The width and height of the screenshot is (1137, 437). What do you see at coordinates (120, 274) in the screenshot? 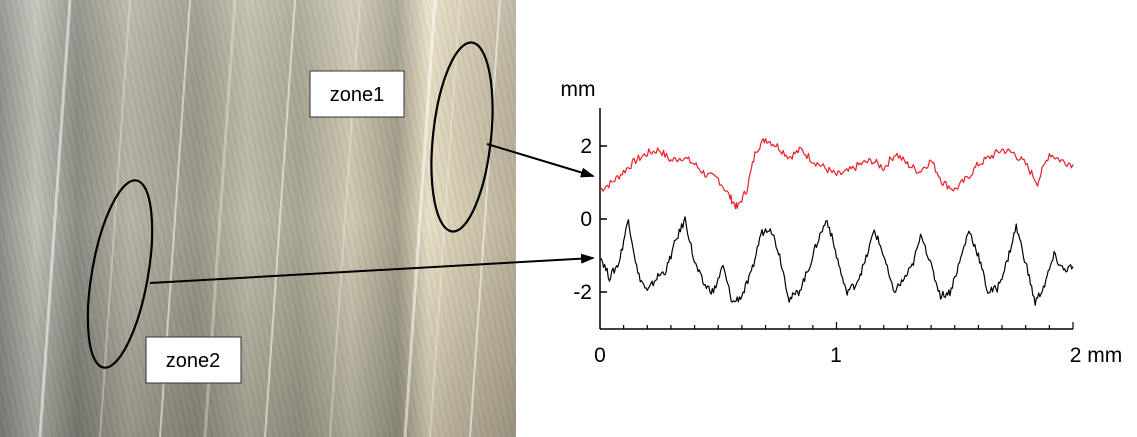
I see `zone2-ellipse` at bounding box center [120, 274].